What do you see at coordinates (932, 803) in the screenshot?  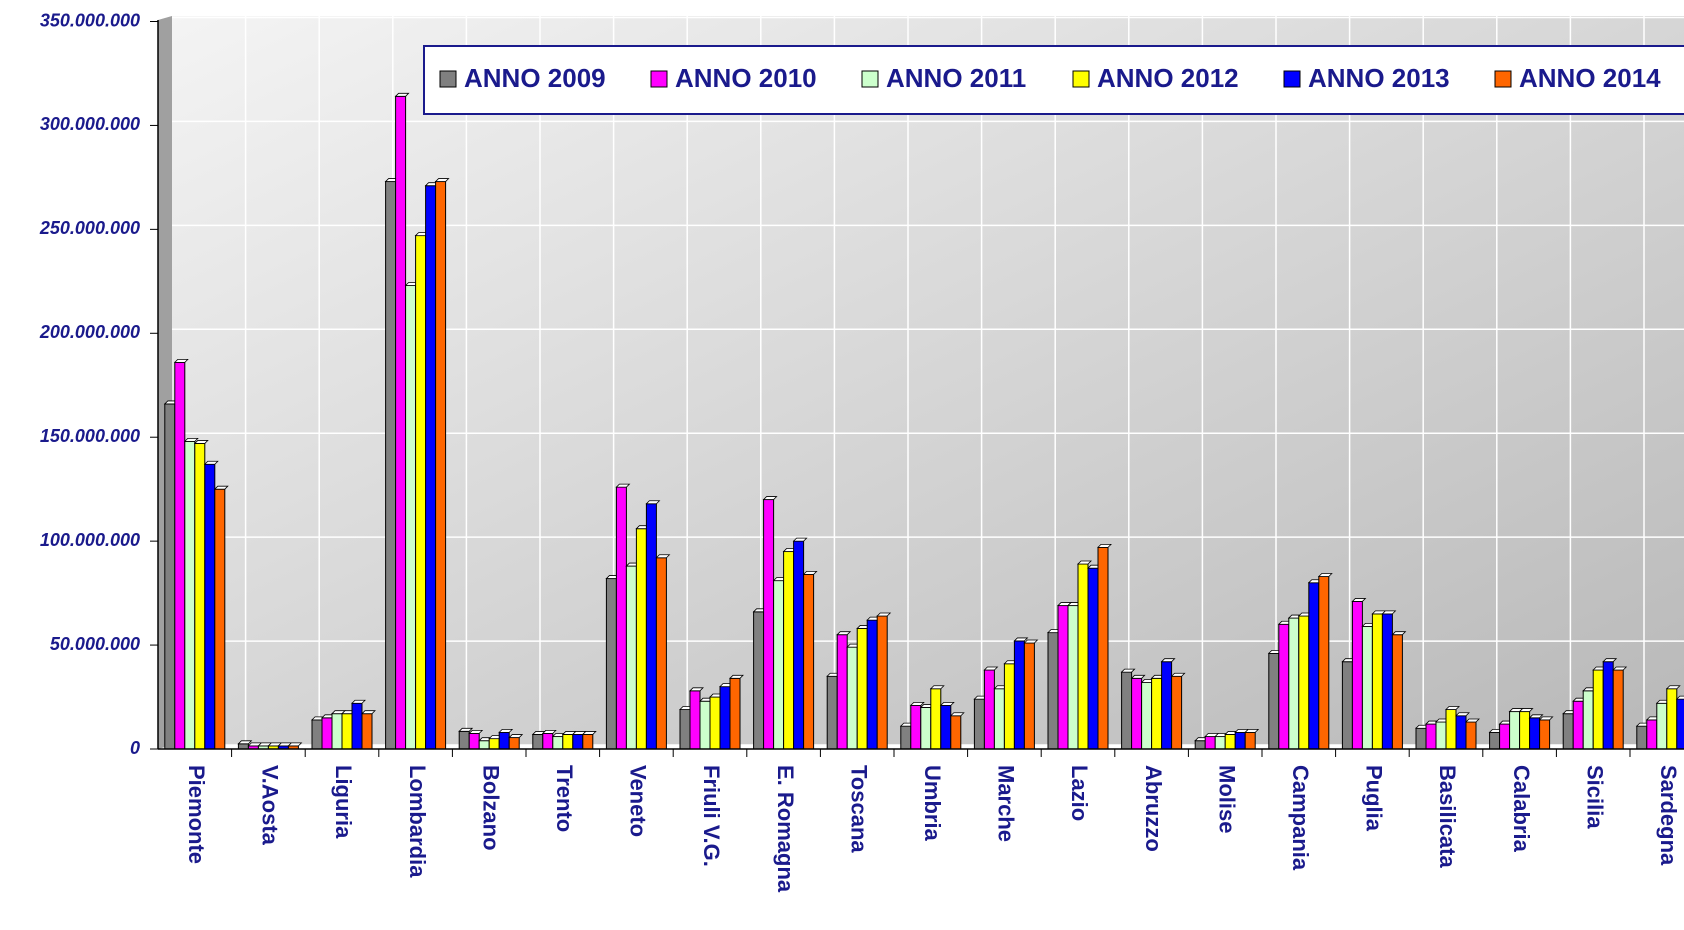 I see `x-tick-label: Umbria` at bounding box center [932, 803].